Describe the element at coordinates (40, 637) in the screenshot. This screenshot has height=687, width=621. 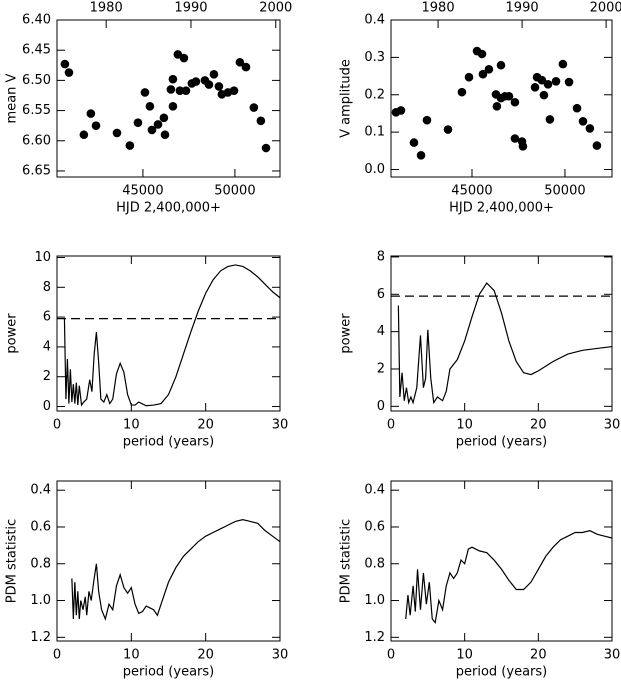
I see `y-tick-label: 1.2` at that location.